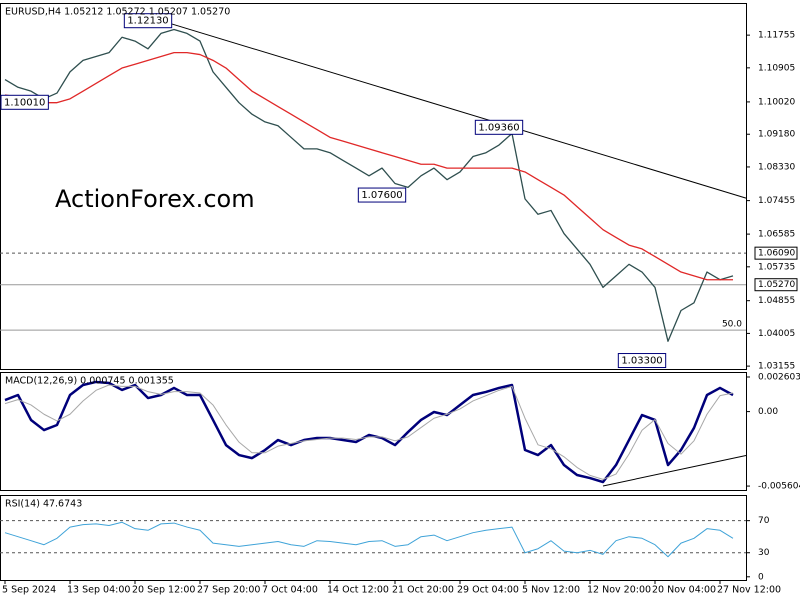  I want to click on y-tick-label: 1.08330, so click(776, 167).